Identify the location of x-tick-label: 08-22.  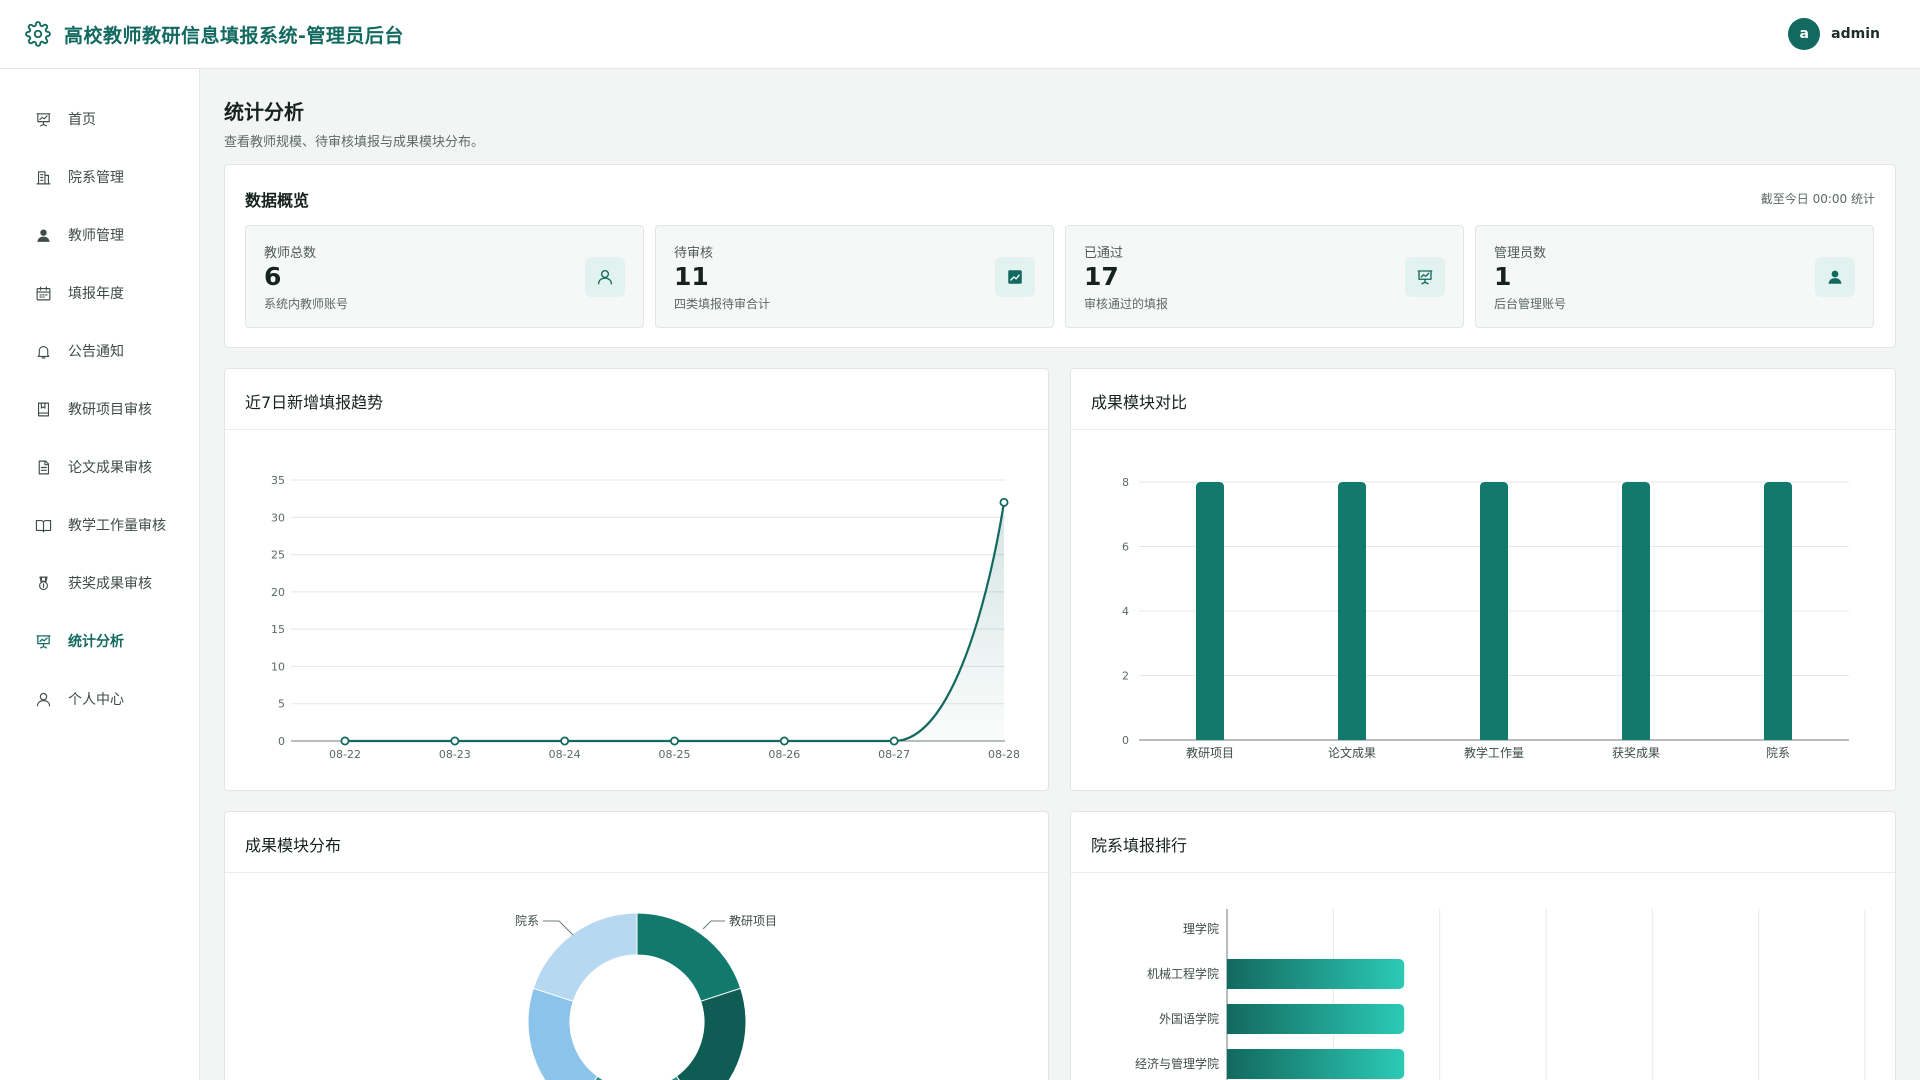
(345, 754).